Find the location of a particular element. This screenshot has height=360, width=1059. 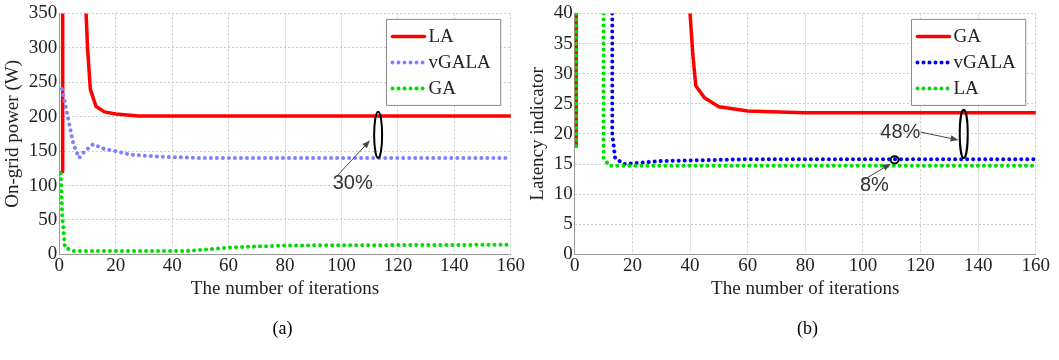

y-tick-label: 250 is located at coordinates (43, 81).